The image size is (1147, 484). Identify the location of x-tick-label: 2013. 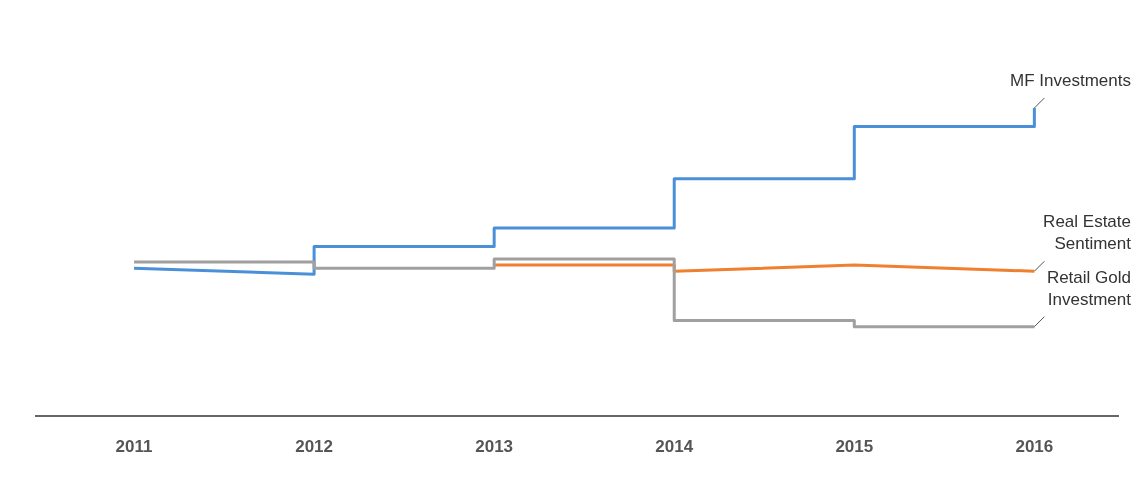
(494, 447).